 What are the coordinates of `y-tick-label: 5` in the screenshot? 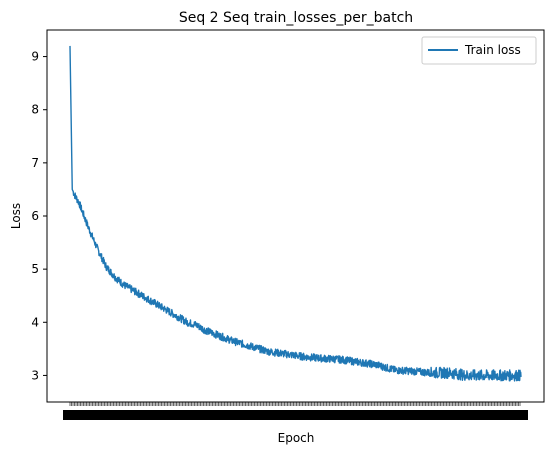 It's located at (35, 269).